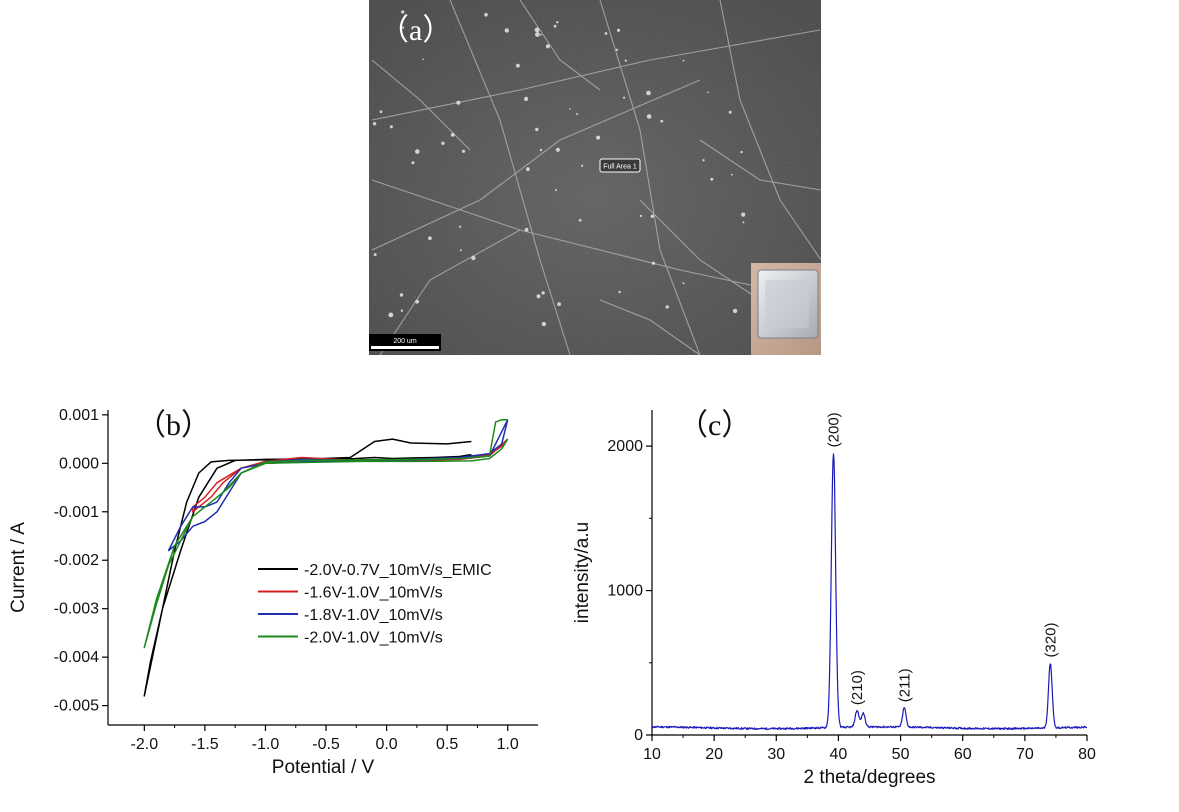 This screenshot has width=1179, height=812. Describe the element at coordinates (1025, 754) in the screenshot. I see `x-tick-label: 70` at that location.